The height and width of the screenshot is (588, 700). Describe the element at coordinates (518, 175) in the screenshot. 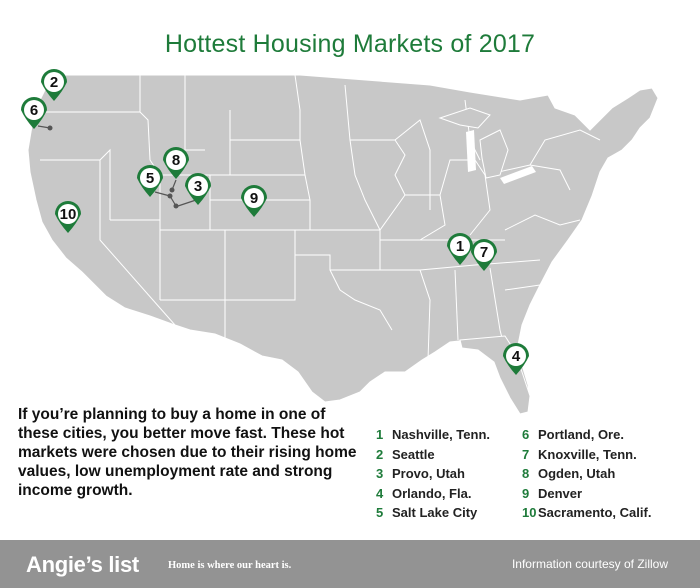

I see `lake-erie` at that location.